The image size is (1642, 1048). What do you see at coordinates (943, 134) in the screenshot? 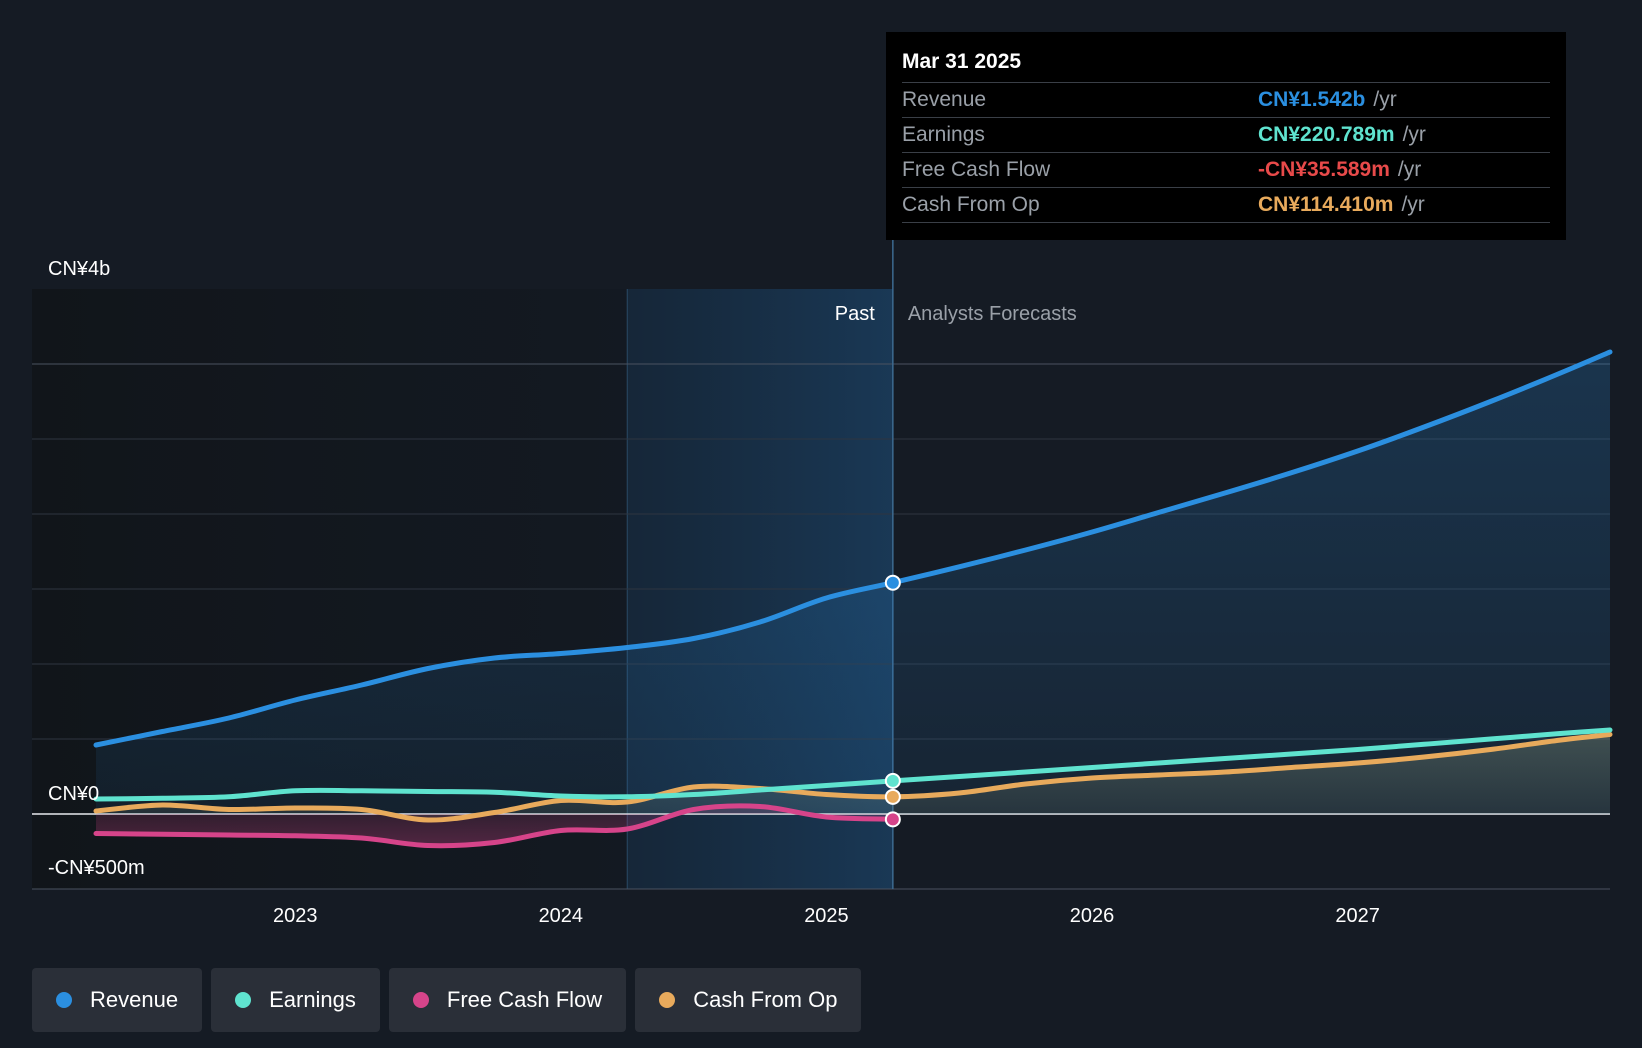
I see `tooltip-label: Earnings` at bounding box center [943, 134].